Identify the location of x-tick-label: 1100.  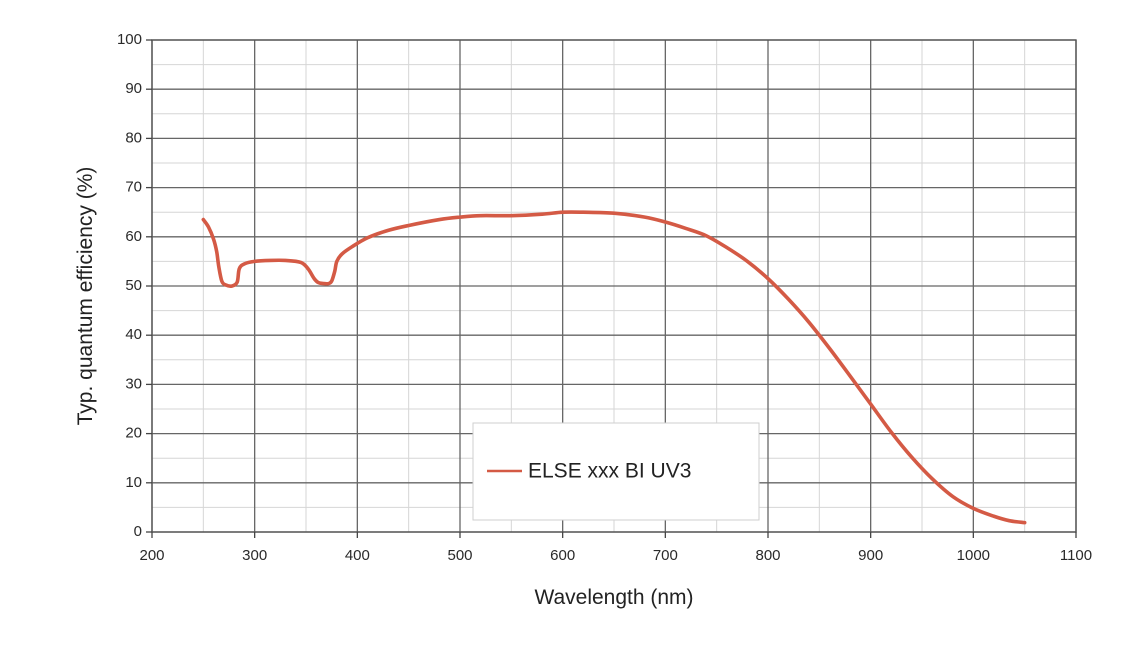
(1076, 555).